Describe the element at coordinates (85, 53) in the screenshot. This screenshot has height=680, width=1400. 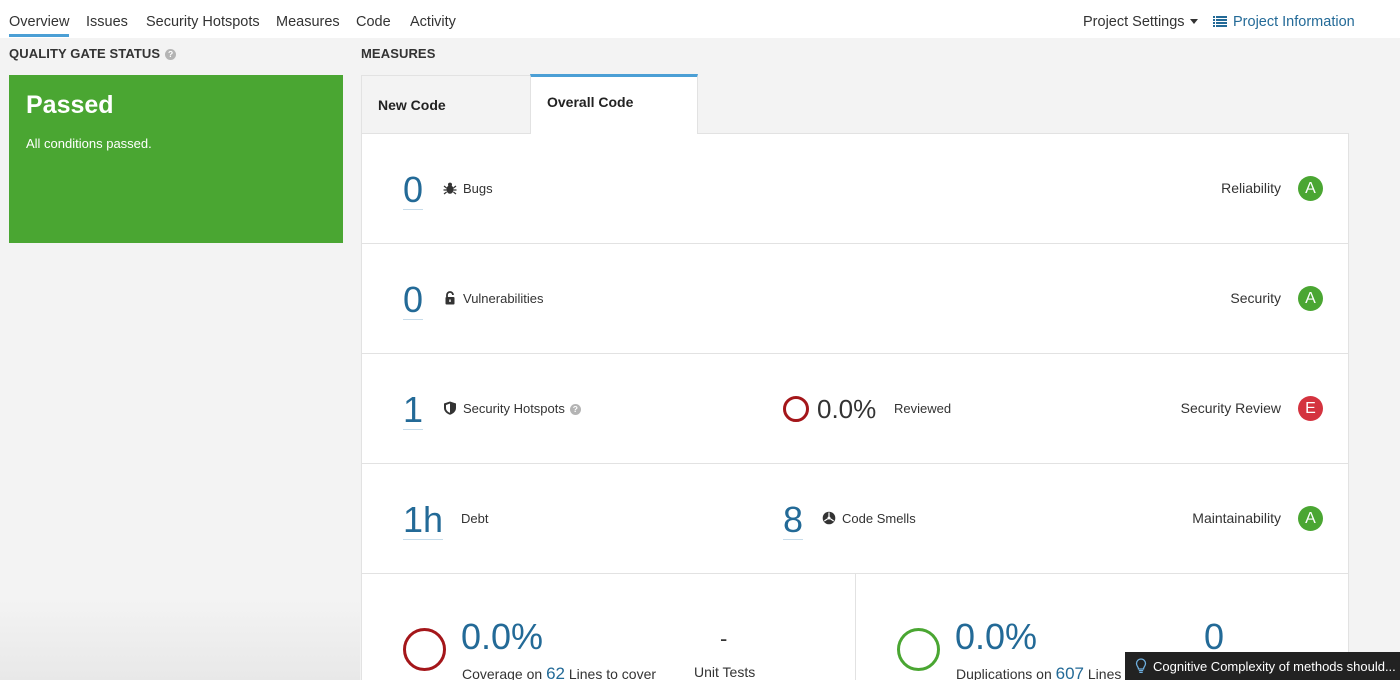
I see `quality-gate-title-text: QUALITY GATE STATUS` at that location.